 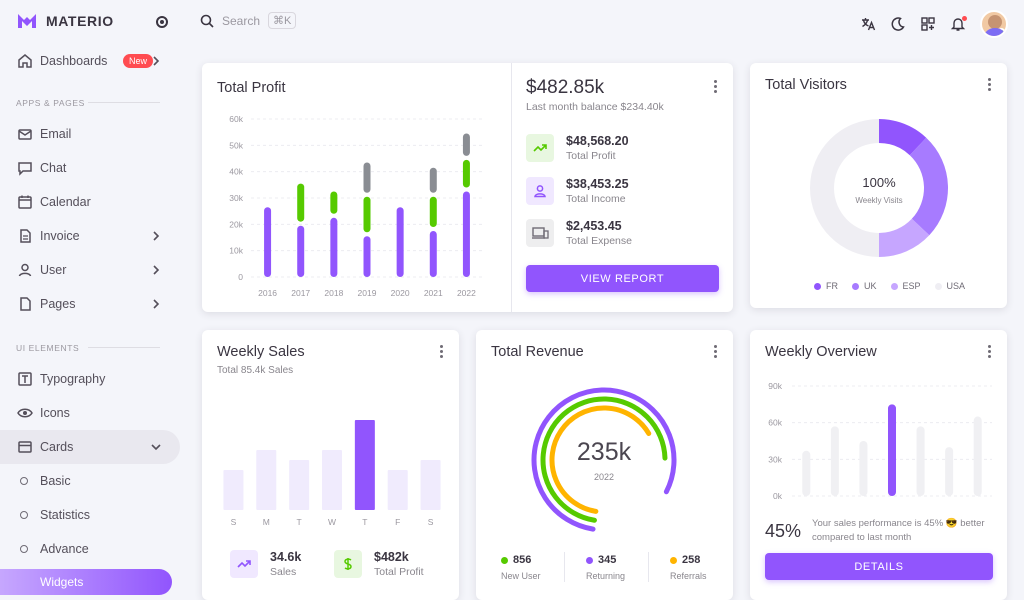 I want to click on sidebar-item-user: User, so click(x=90, y=270).